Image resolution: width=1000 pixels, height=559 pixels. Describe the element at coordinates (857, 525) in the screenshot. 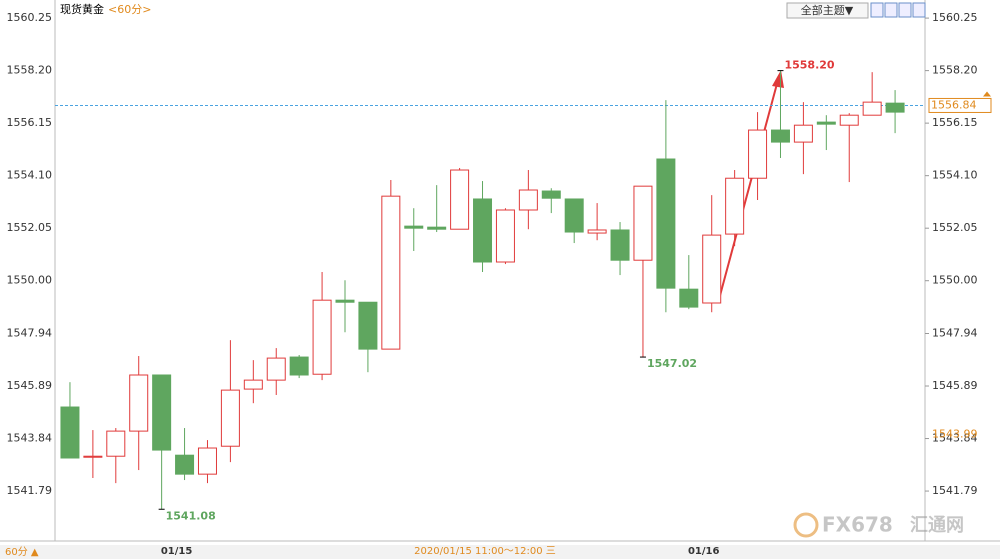

I see `watermark-text: FX678` at that location.